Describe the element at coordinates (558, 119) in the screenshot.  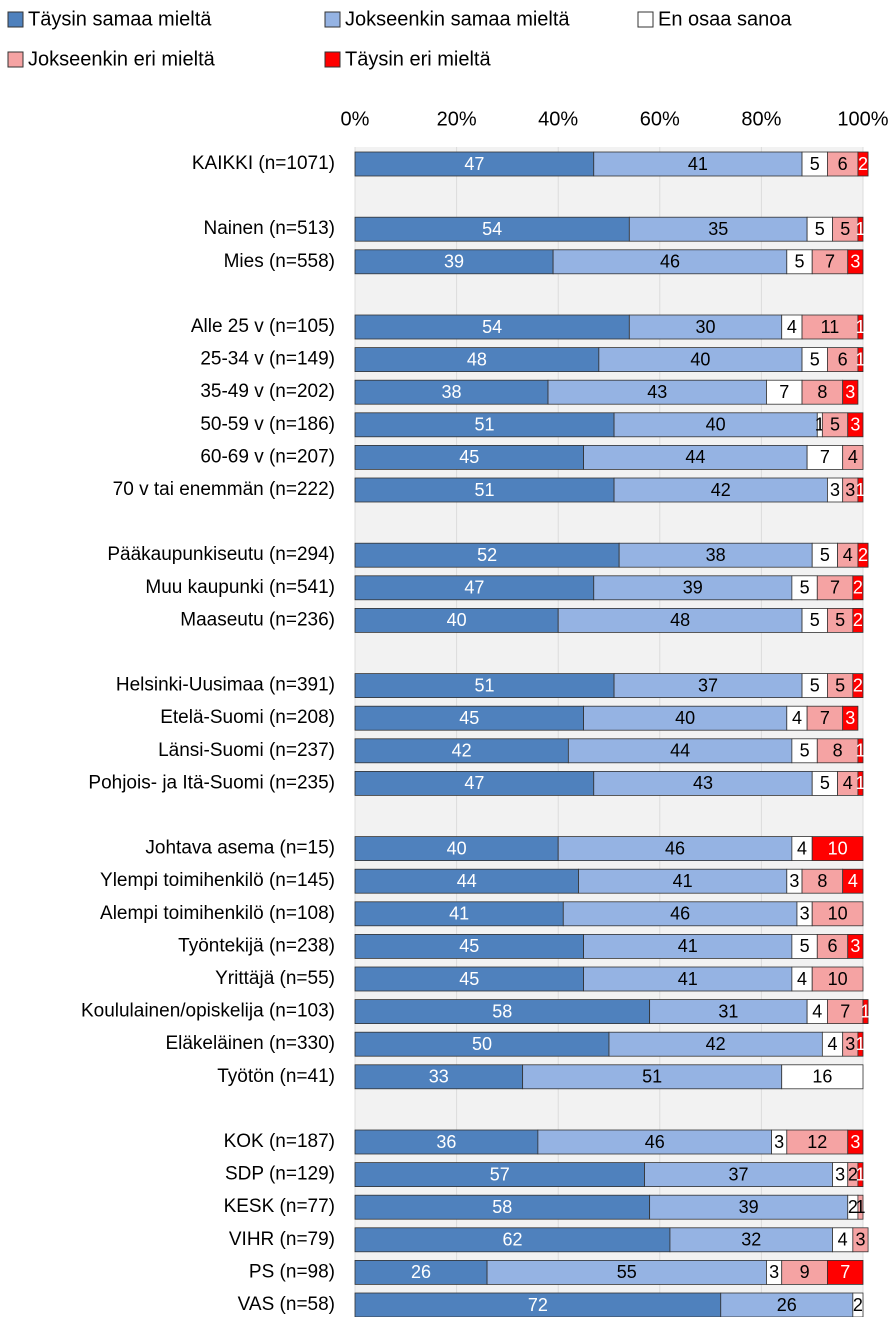
I see `x-tick-label: 40%` at that location.